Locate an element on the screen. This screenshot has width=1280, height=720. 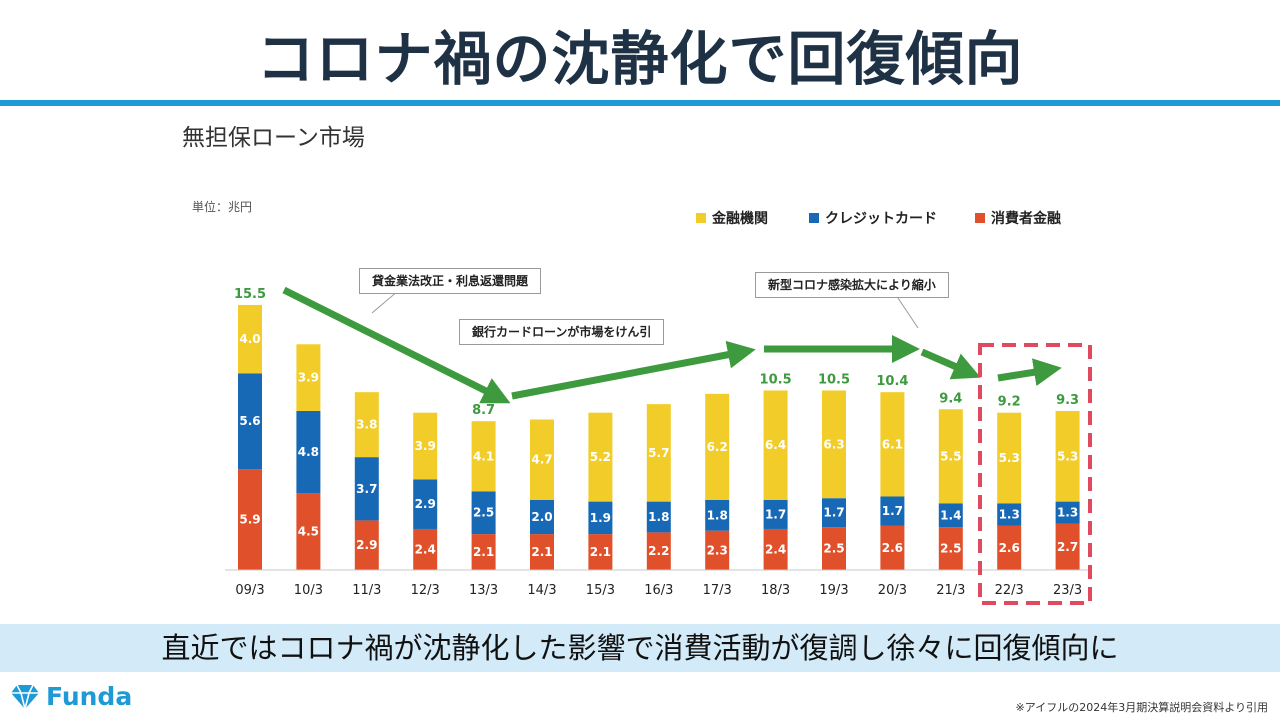
legend-swatch-credit-card is located at coordinates (814, 218).